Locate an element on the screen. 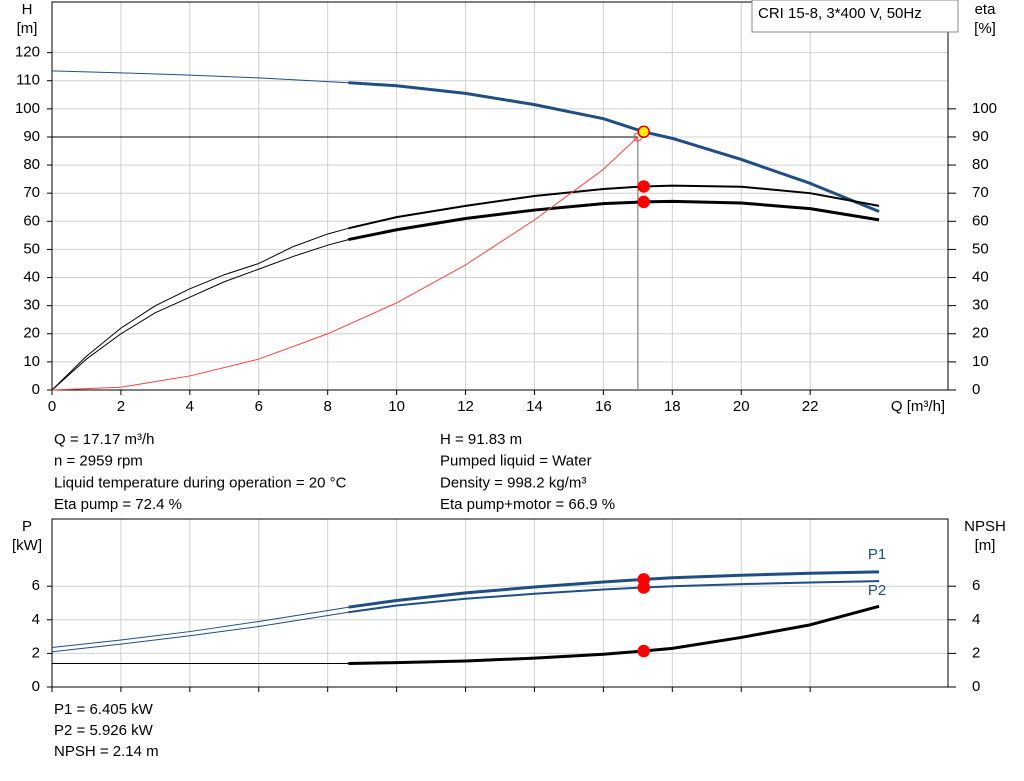 The height and width of the screenshot is (781, 1024). y-tick-label: 100 is located at coordinates (27, 108).